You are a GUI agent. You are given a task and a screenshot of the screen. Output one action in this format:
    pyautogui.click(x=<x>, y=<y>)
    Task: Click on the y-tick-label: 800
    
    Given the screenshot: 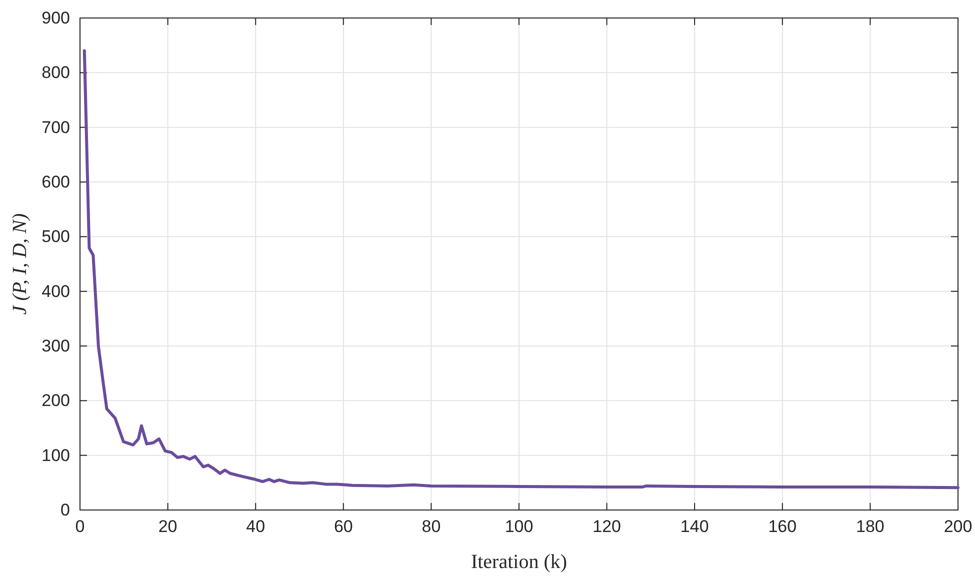 What is the action you would take?
    pyautogui.click(x=56, y=72)
    